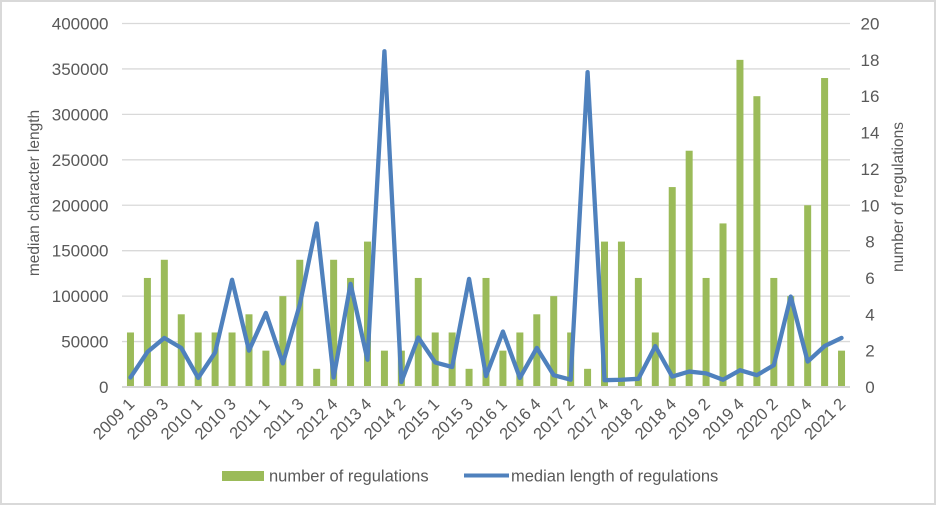 The width and height of the screenshot is (936, 505). I want to click on svg-text: 100000, so click(80, 296).